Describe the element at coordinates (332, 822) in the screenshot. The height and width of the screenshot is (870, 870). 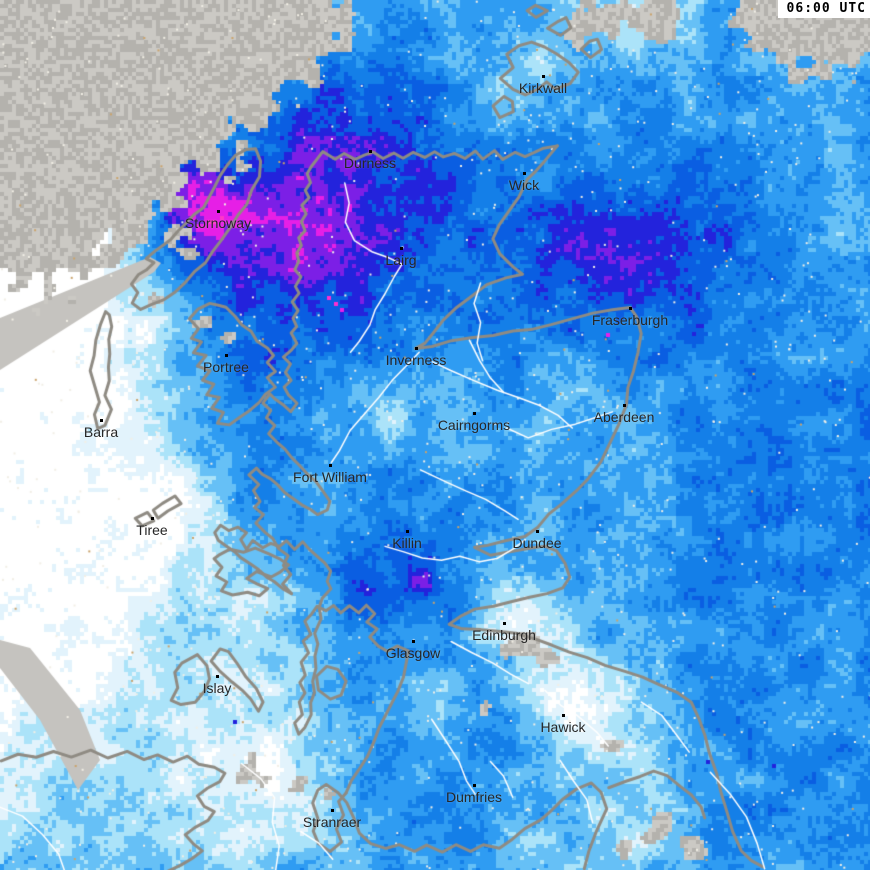
I see `place-label: Stranraer` at that location.